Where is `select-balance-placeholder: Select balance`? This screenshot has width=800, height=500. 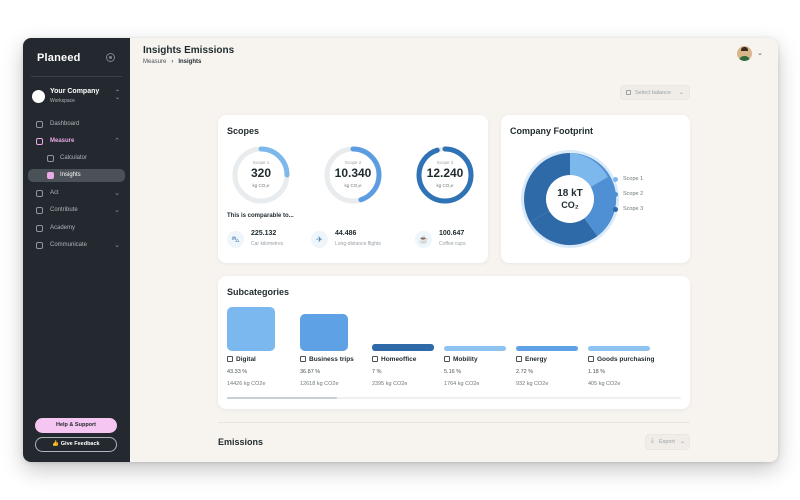
select-balance-placeholder: Select balance is located at coordinates (653, 93).